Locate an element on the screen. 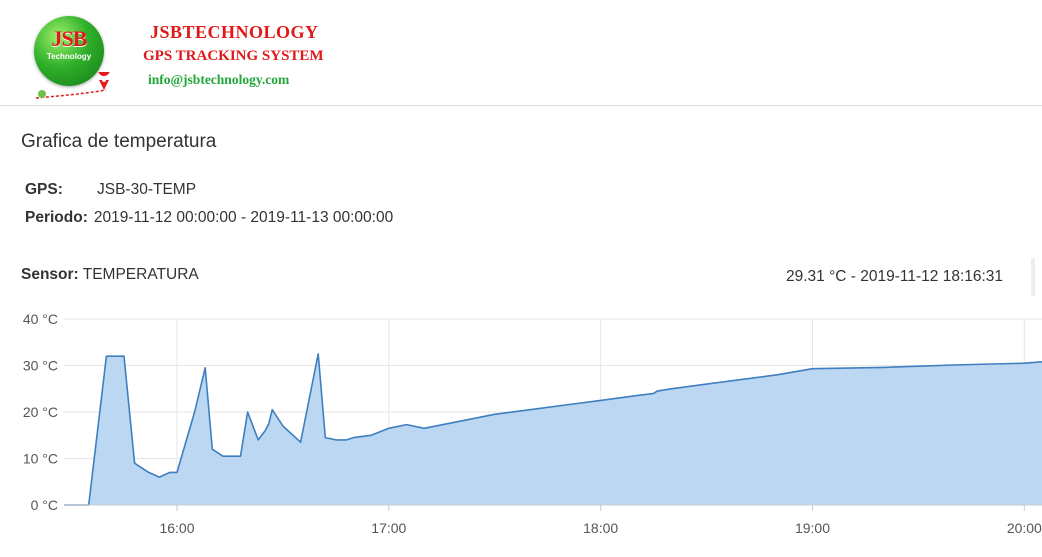 The image size is (1042, 557). y-axis-ticks: 0 °C 10 °C 20 °C 30 °C 40 °C is located at coordinates (40, 412).